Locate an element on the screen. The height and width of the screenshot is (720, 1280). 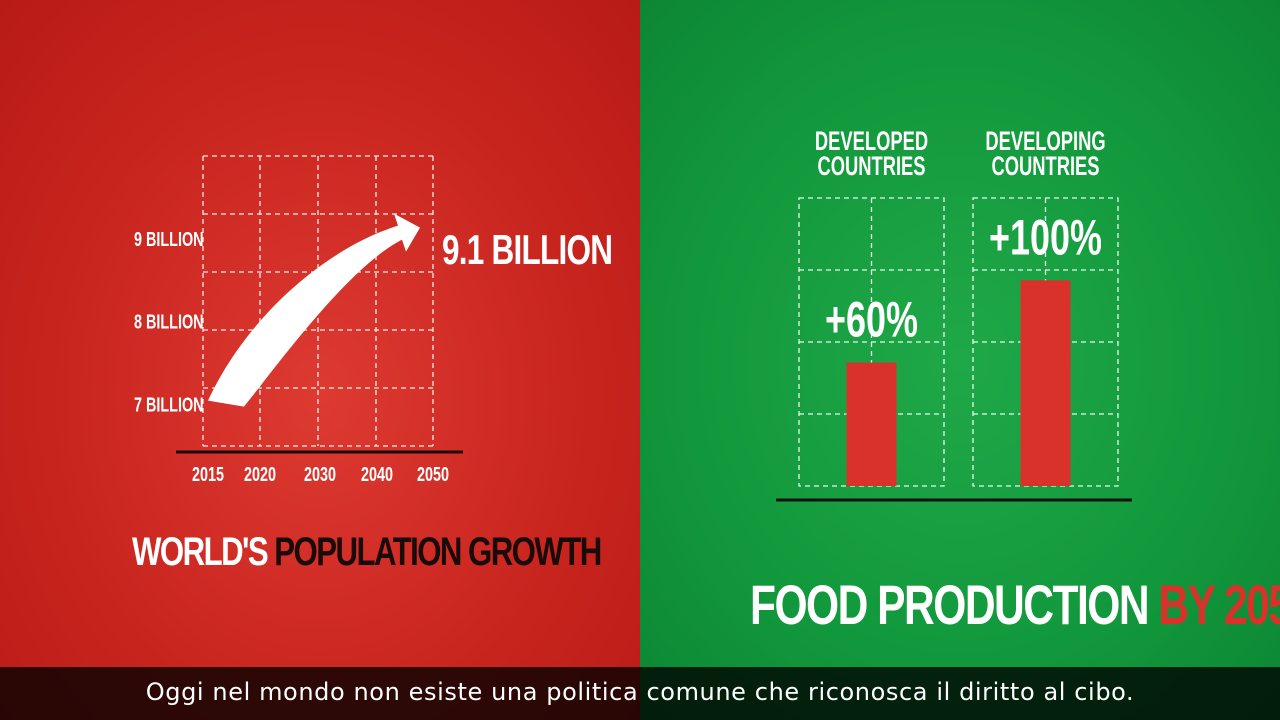
population-x-ticks: 2015 2020 2030 2040 2050 is located at coordinates (320, 474).